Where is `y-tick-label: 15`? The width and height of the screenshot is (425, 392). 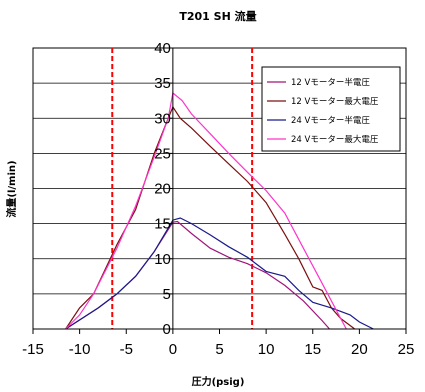
y-tick-label: 15 is located at coordinates (162, 224).